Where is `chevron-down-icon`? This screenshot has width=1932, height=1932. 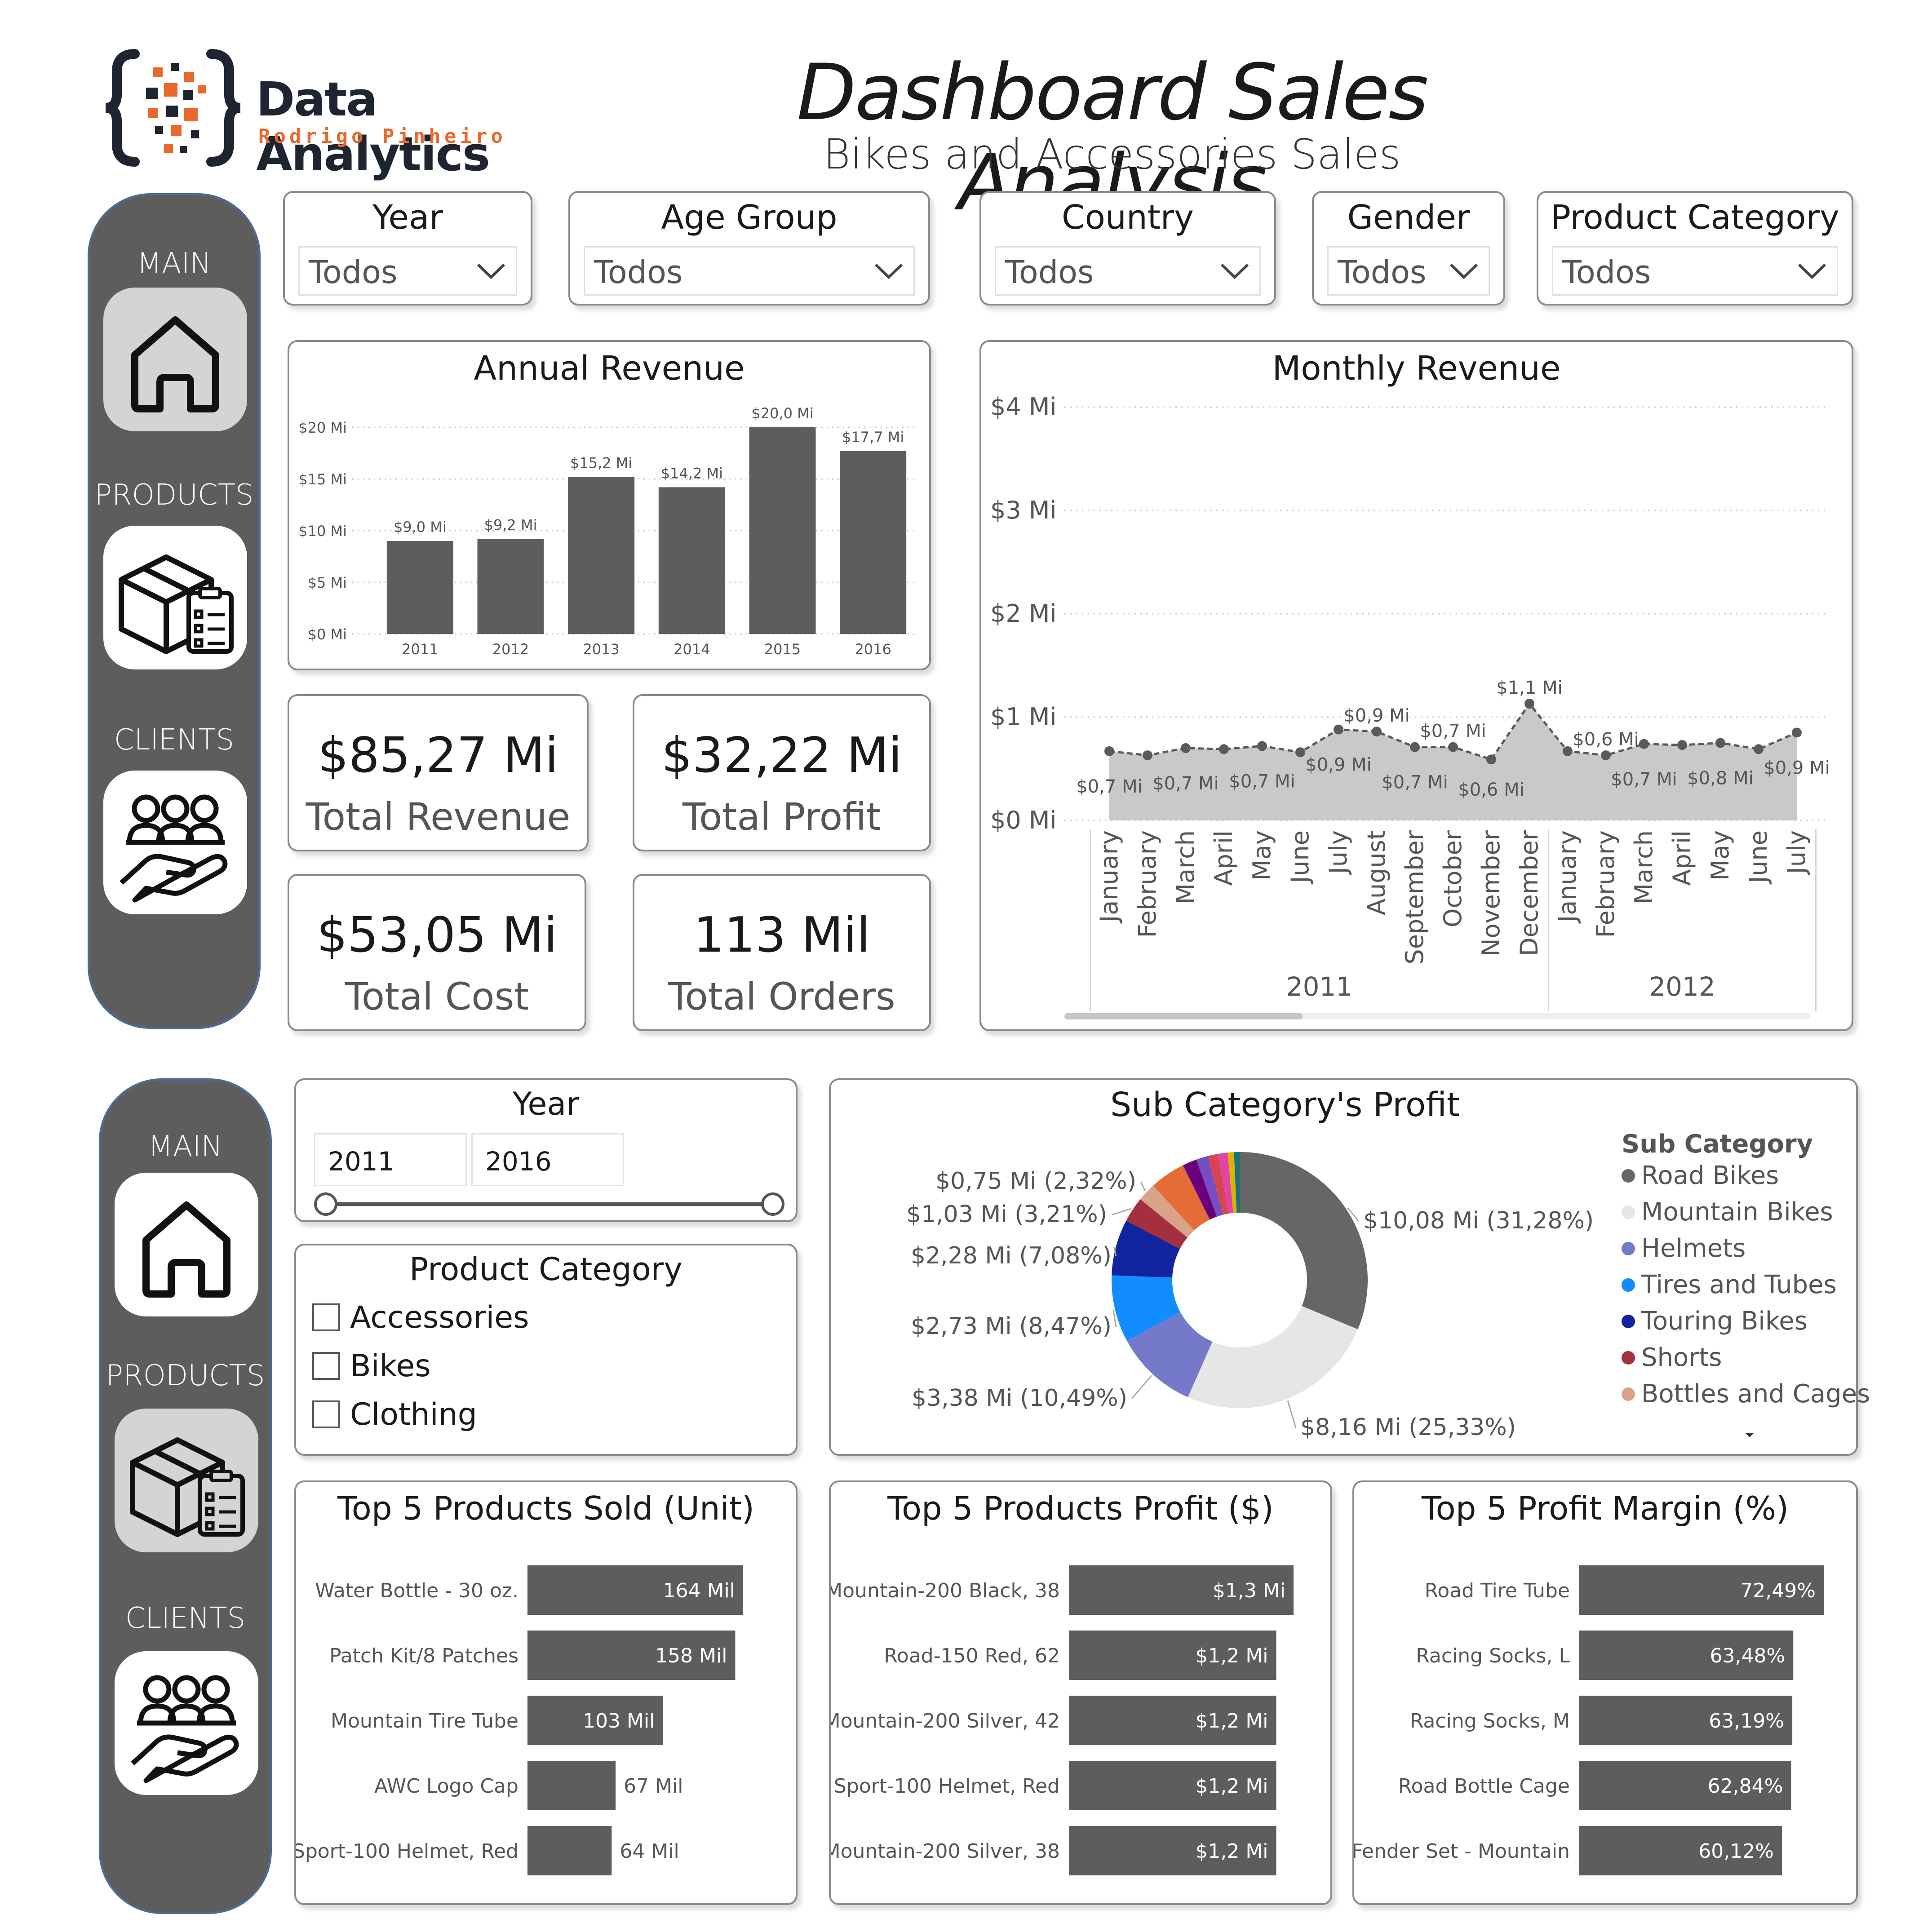
chevron-down-icon is located at coordinates (1812, 271).